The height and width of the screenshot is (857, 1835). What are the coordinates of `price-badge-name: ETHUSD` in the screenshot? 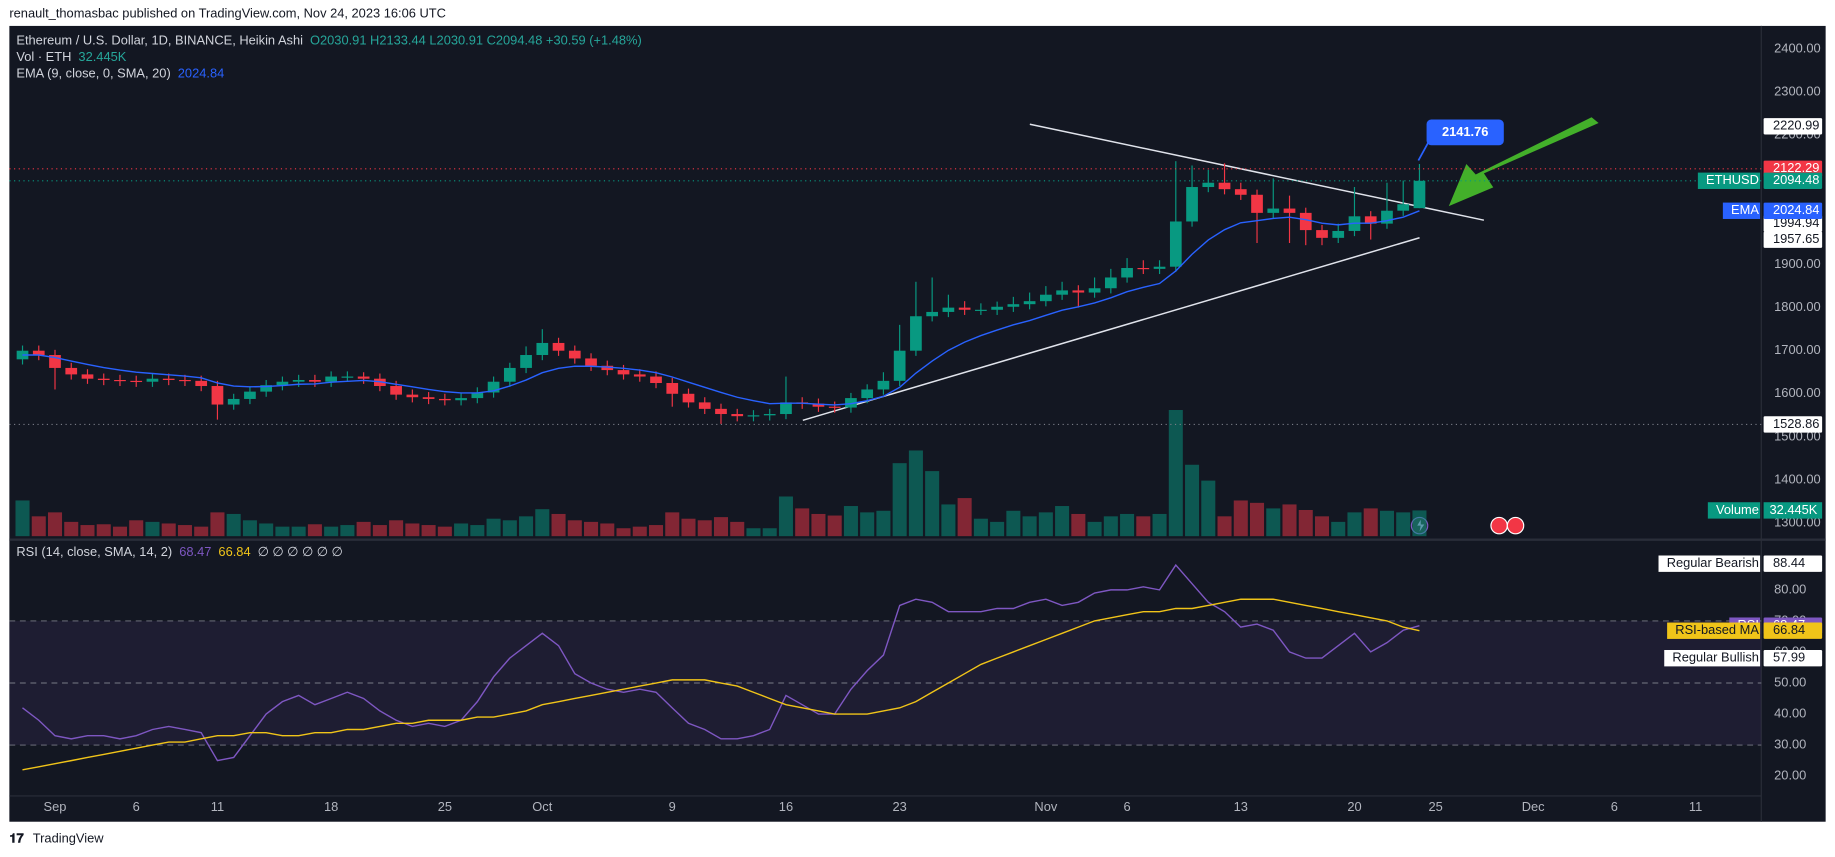 It's located at (1732, 179).